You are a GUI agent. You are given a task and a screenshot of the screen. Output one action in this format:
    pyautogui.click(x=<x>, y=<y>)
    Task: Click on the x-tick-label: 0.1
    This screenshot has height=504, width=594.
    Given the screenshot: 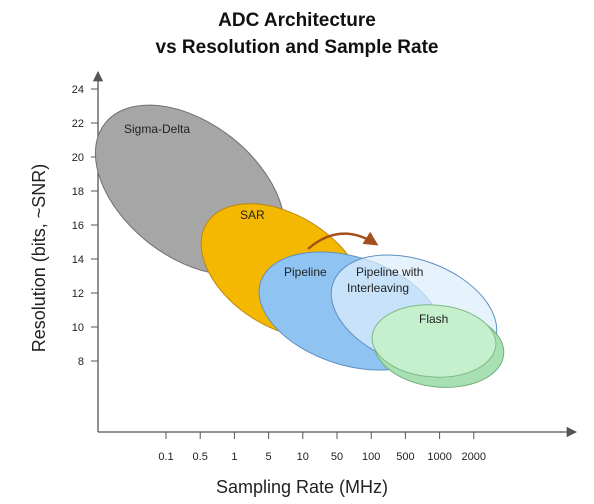 What is the action you would take?
    pyautogui.click(x=165, y=457)
    